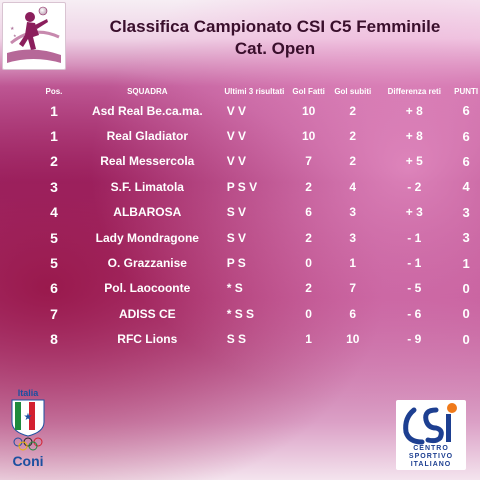 The height and width of the screenshot is (480, 480). What do you see at coordinates (147, 212) in the screenshot?
I see `row-team-name: ALBAROSA` at bounding box center [147, 212].